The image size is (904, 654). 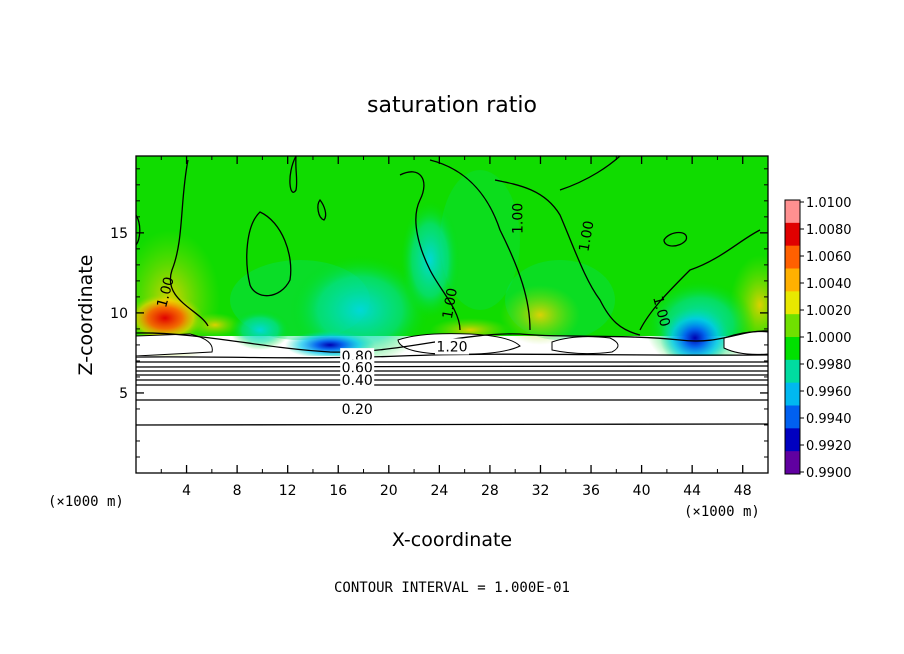 I want to click on field-patch-warm, so click(x=540, y=315).